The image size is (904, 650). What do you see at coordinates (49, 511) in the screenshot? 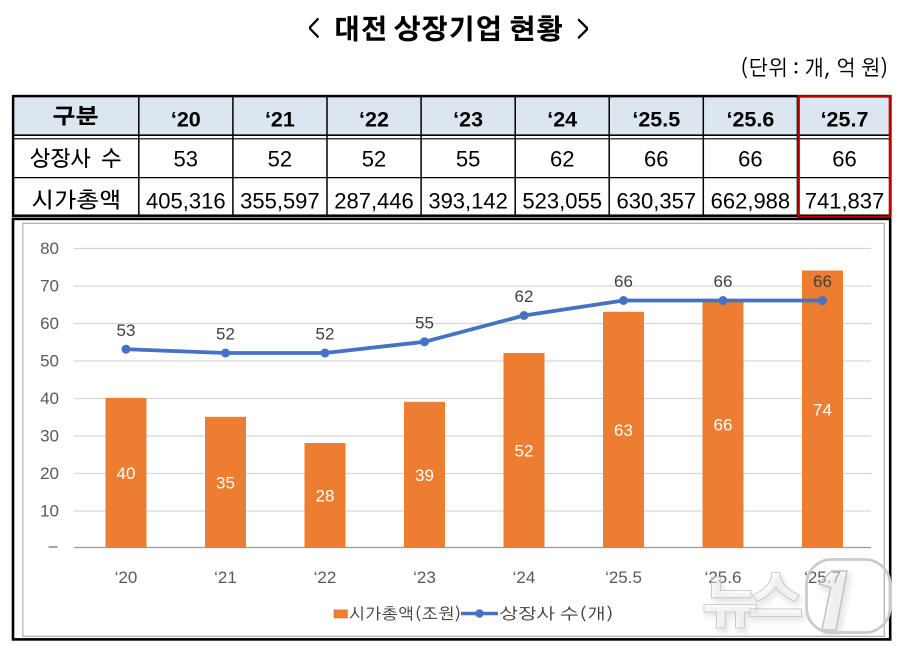
I see `svg-text: 10` at bounding box center [49, 511].